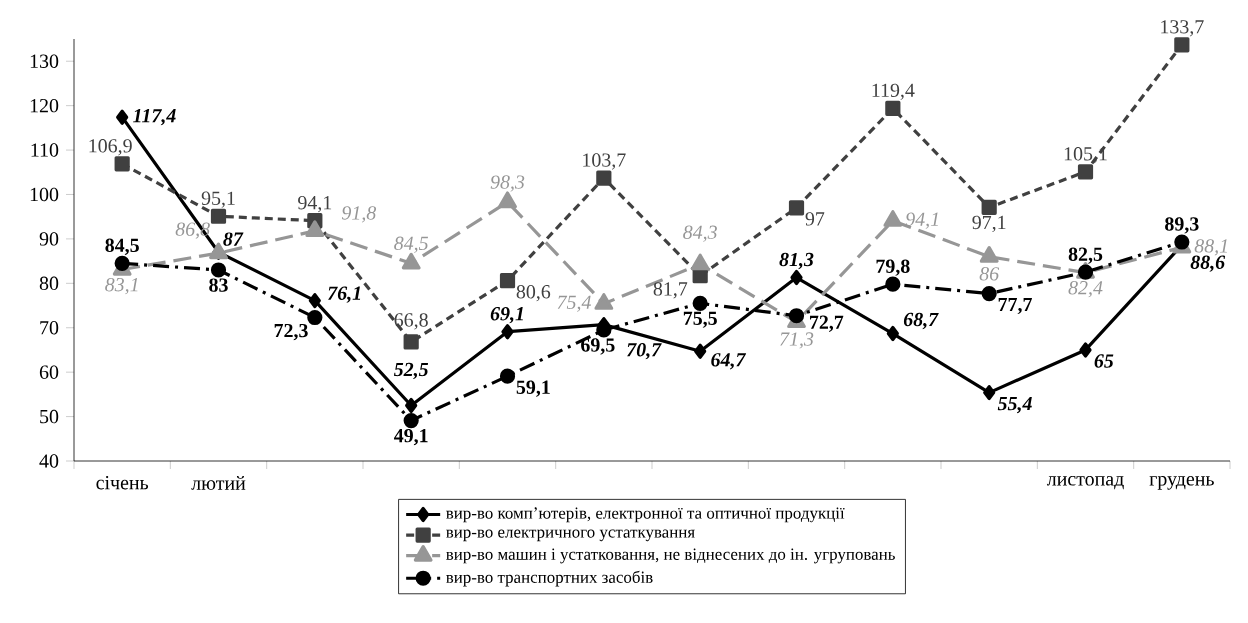  I want to click on legend-label: вир-во електричного устаткування, so click(570, 535).